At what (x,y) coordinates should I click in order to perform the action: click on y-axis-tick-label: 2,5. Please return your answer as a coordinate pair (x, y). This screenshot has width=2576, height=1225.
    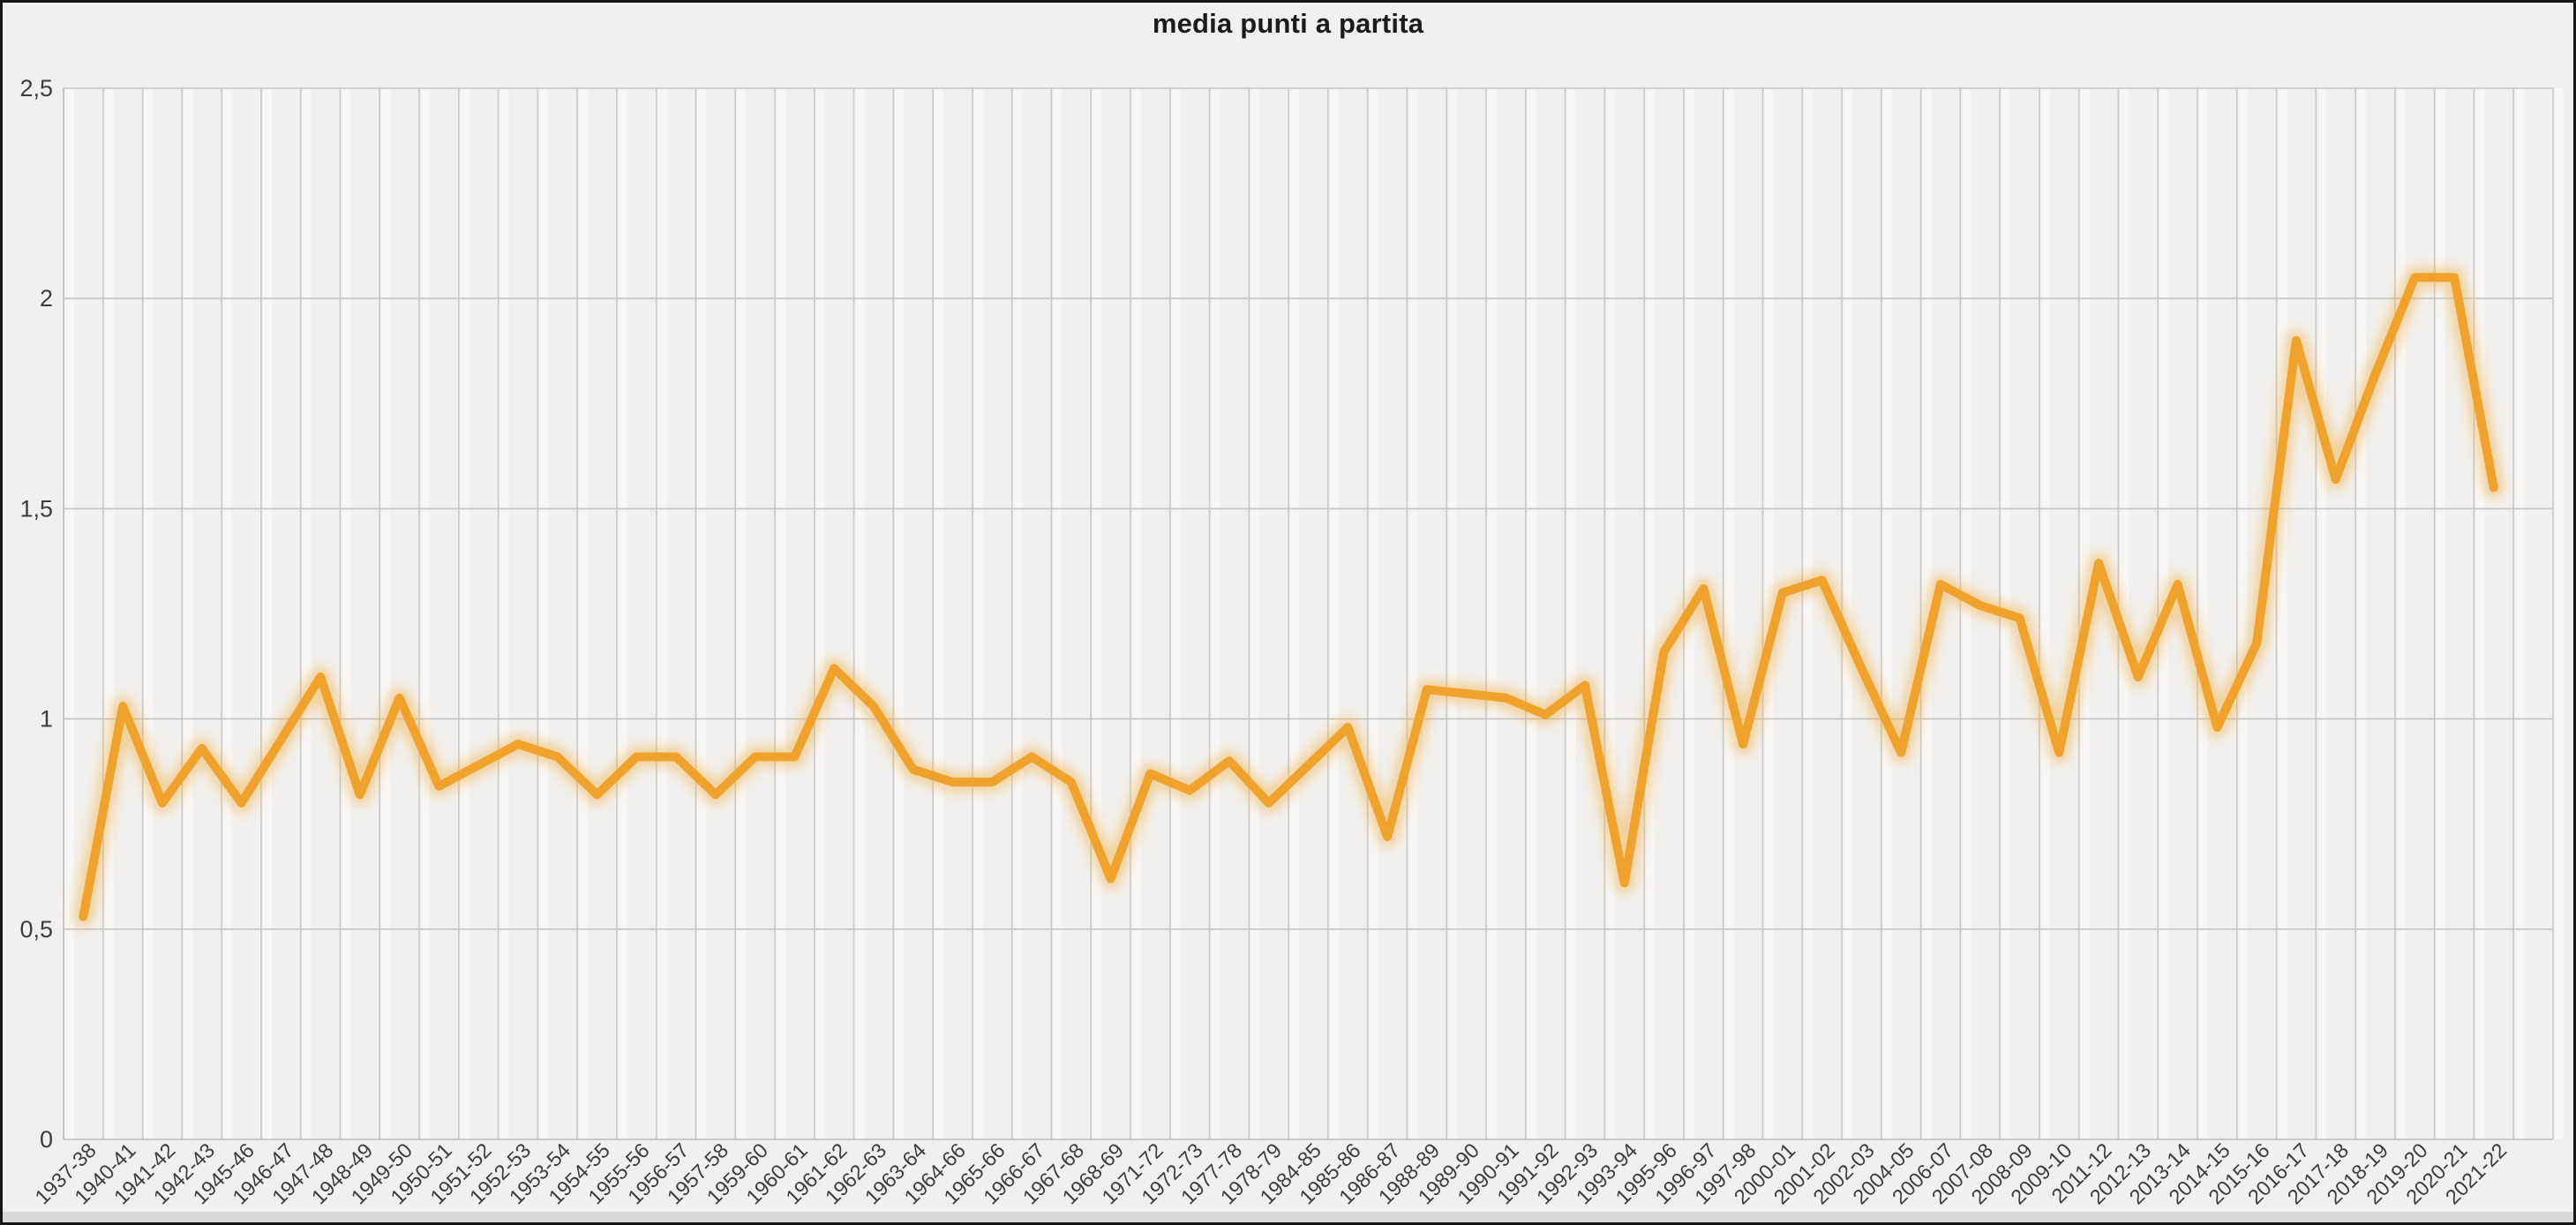
    Looking at the image, I should click on (36, 88).